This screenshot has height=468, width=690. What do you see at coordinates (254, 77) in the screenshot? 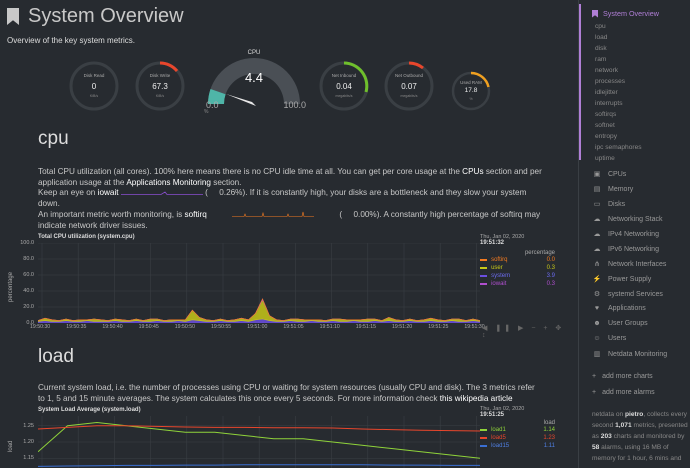
I see `gauge-value: 4.4` at bounding box center [254, 77].